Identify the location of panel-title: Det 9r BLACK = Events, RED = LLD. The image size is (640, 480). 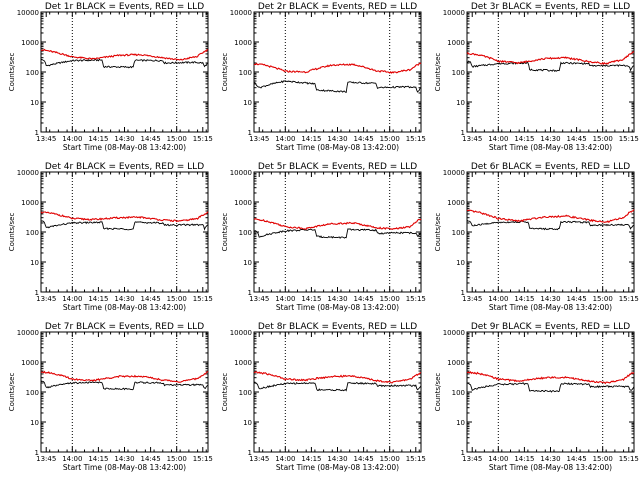
(550, 327).